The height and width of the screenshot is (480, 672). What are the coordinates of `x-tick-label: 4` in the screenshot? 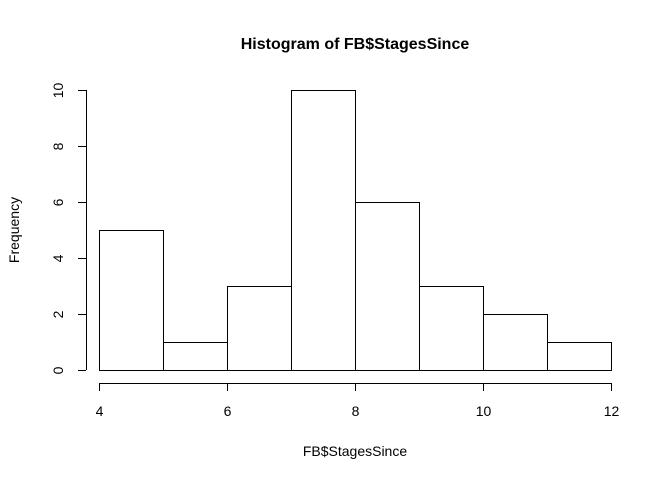 It's located at (100, 411).